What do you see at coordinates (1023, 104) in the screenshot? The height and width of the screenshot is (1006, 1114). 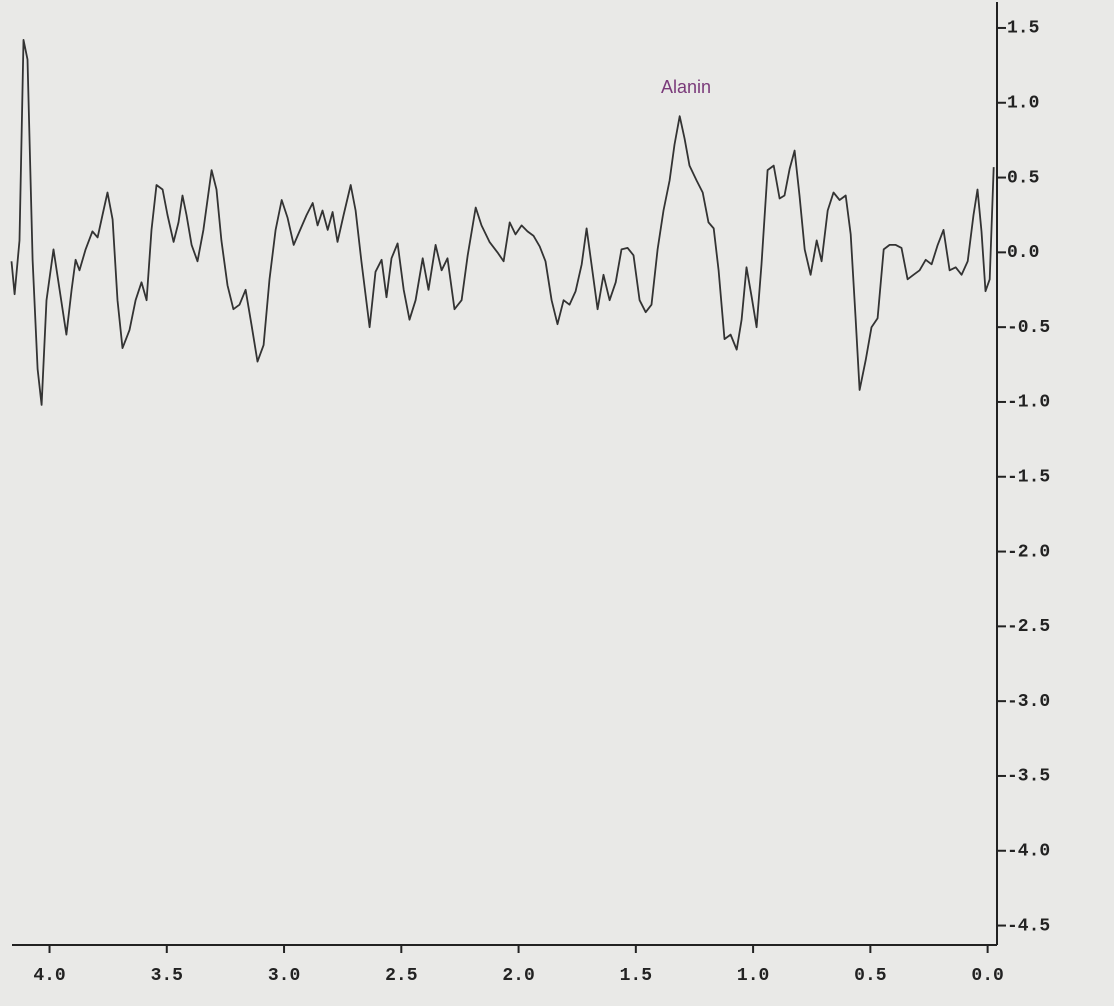 I see `y-tick-label: 1.0` at bounding box center [1023, 104].